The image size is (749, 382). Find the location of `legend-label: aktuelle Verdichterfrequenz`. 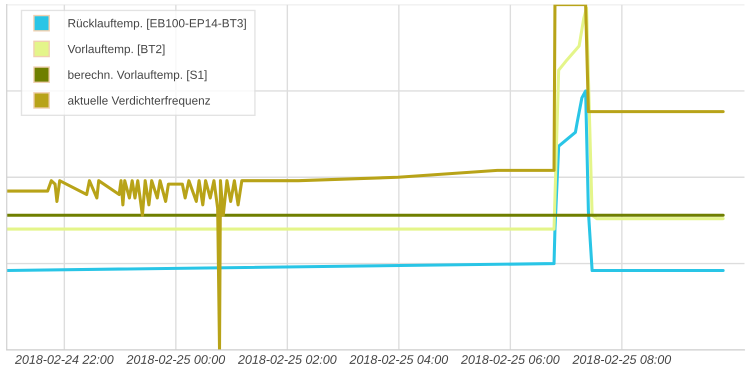

legend-label: aktuelle Verdichterfrequenz is located at coordinates (139, 102).